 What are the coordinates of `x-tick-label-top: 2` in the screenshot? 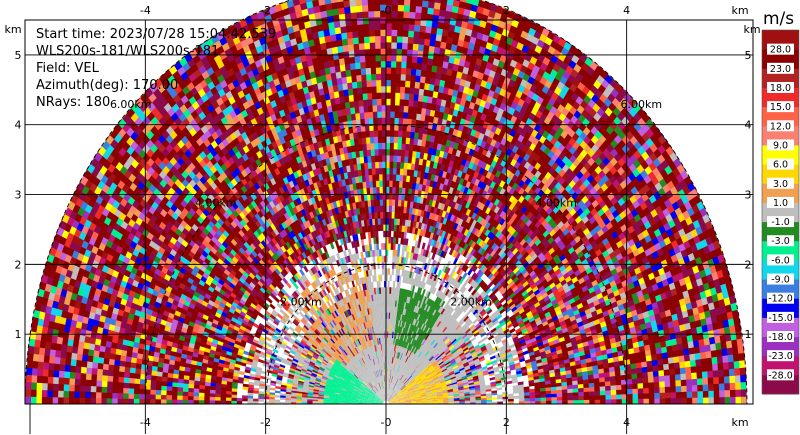 It's located at (506, 10).